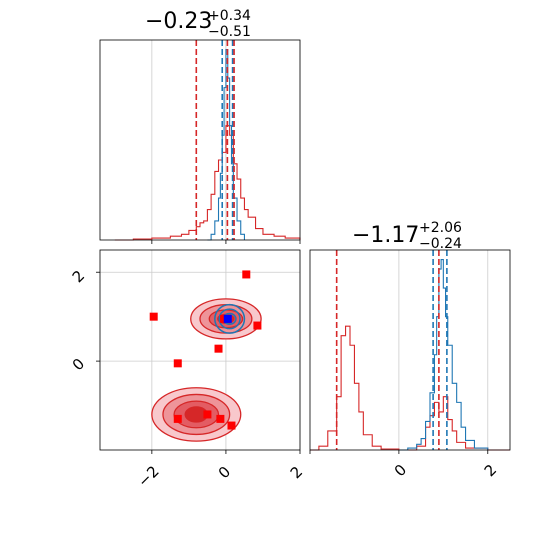  I want to click on panel-title-sup: +0.34, so click(229, 16).